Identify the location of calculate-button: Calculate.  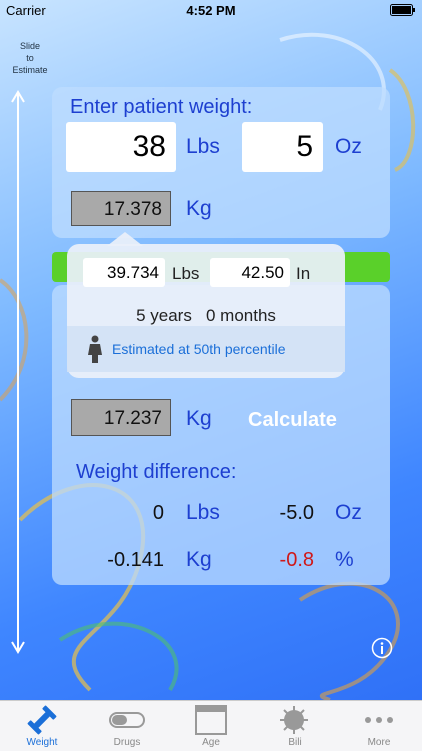
(292, 420).